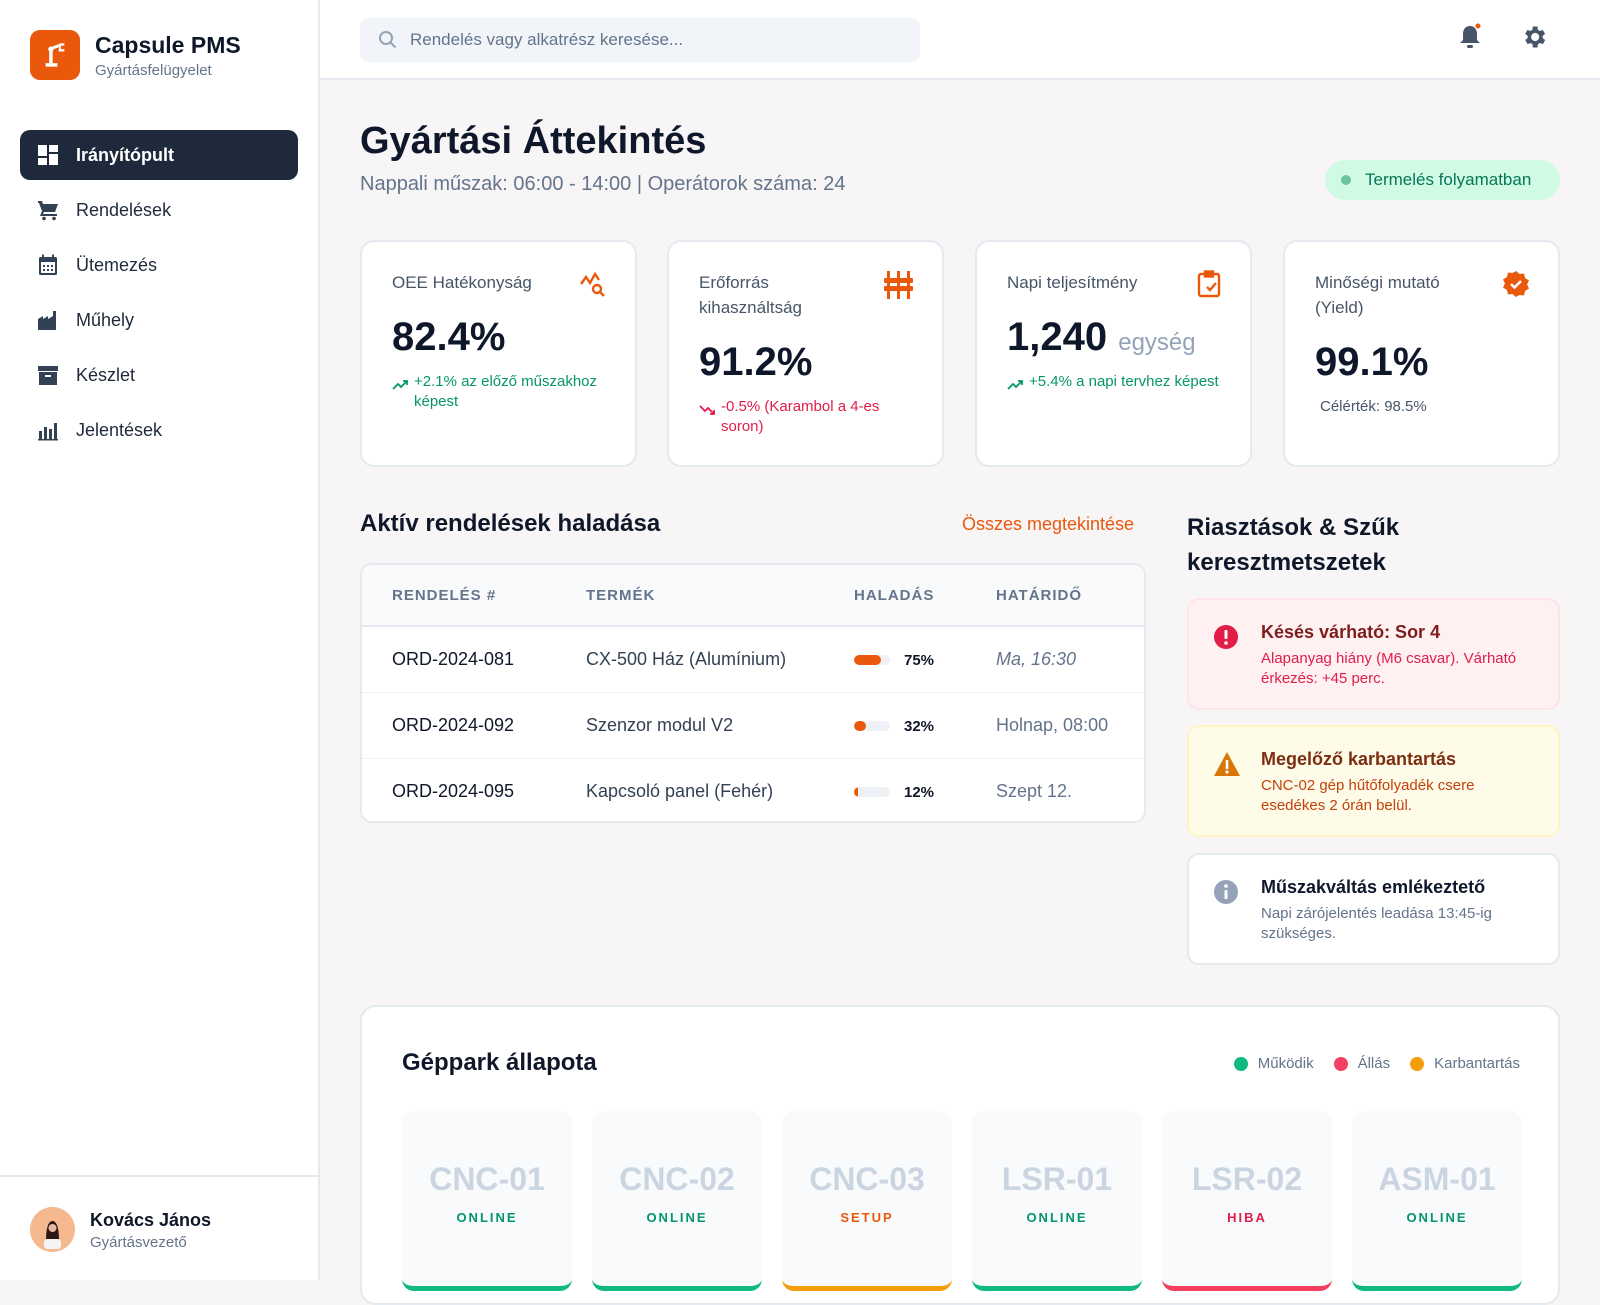 The image size is (1600, 1305). What do you see at coordinates (867, 1201) in the screenshot?
I see `machine-card: CNC-03 SETUP` at bounding box center [867, 1201].